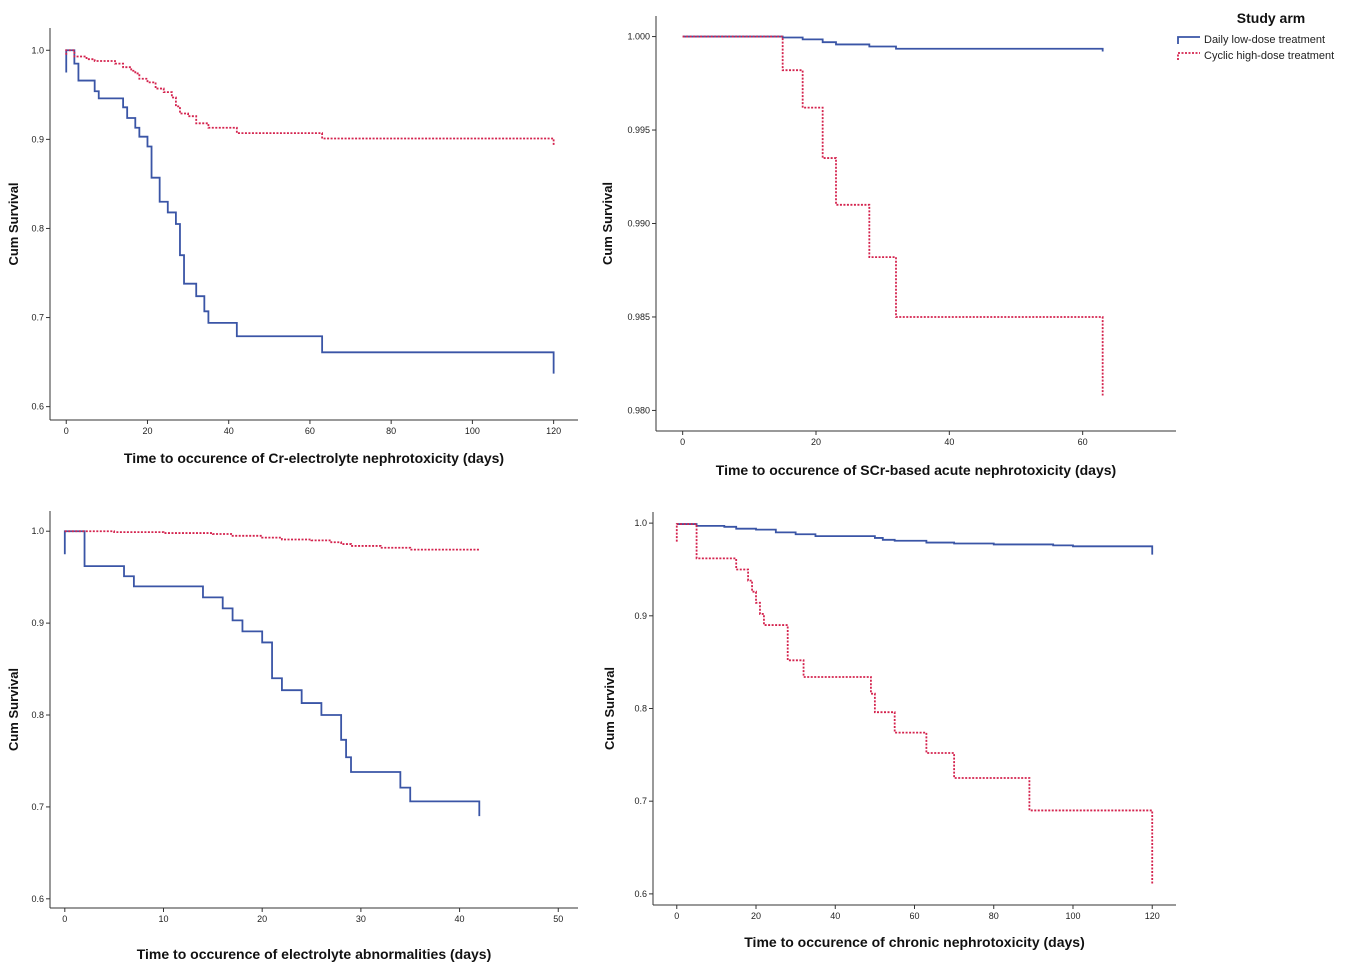 Image resolution: width=1358 pixels, height=975 pixels. I want to click on y-tick-label: 0.995, so click(638, 130).